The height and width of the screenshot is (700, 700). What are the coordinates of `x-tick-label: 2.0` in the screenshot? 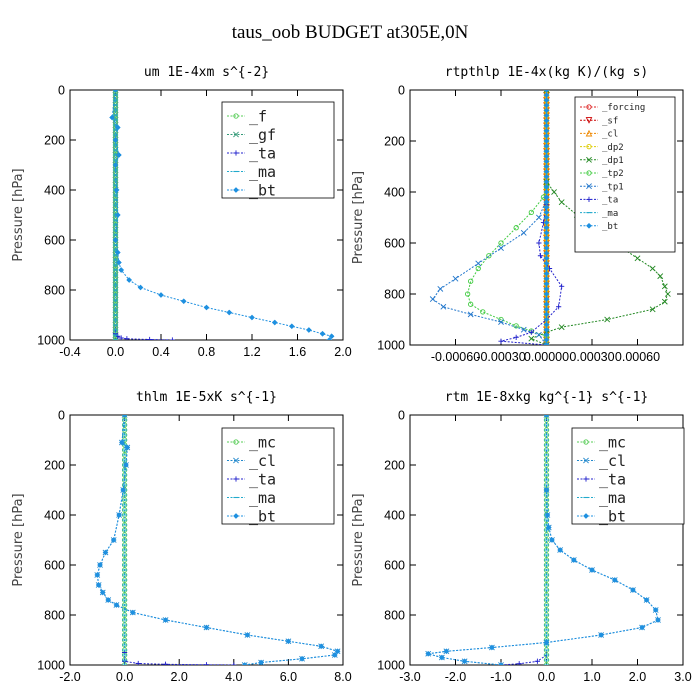 It's located at (342, 352).